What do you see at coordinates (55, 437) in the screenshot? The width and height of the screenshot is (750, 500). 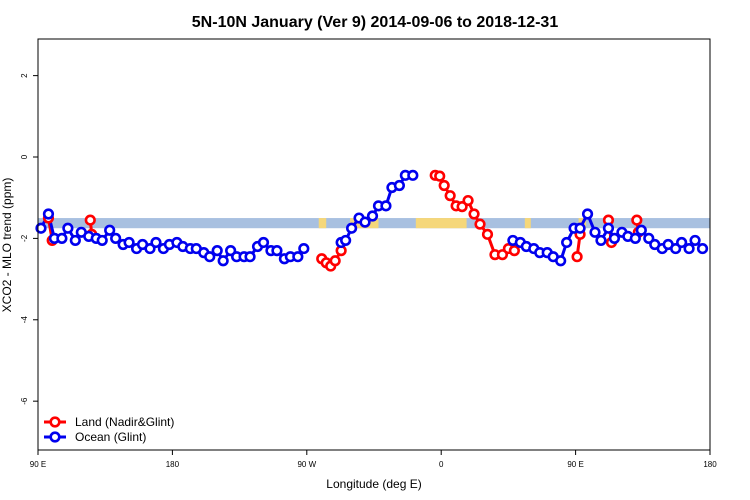 I see `legend-ocean-marker` at bounding box center [55, 437].